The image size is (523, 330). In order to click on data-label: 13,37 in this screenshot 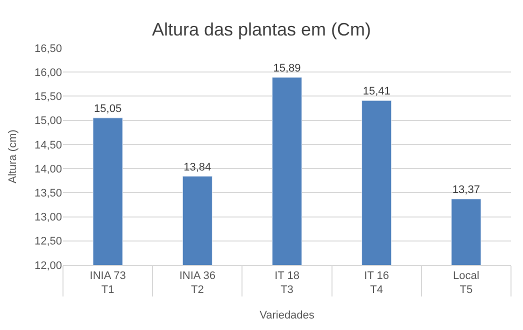, I will do `click(466, 190)`.